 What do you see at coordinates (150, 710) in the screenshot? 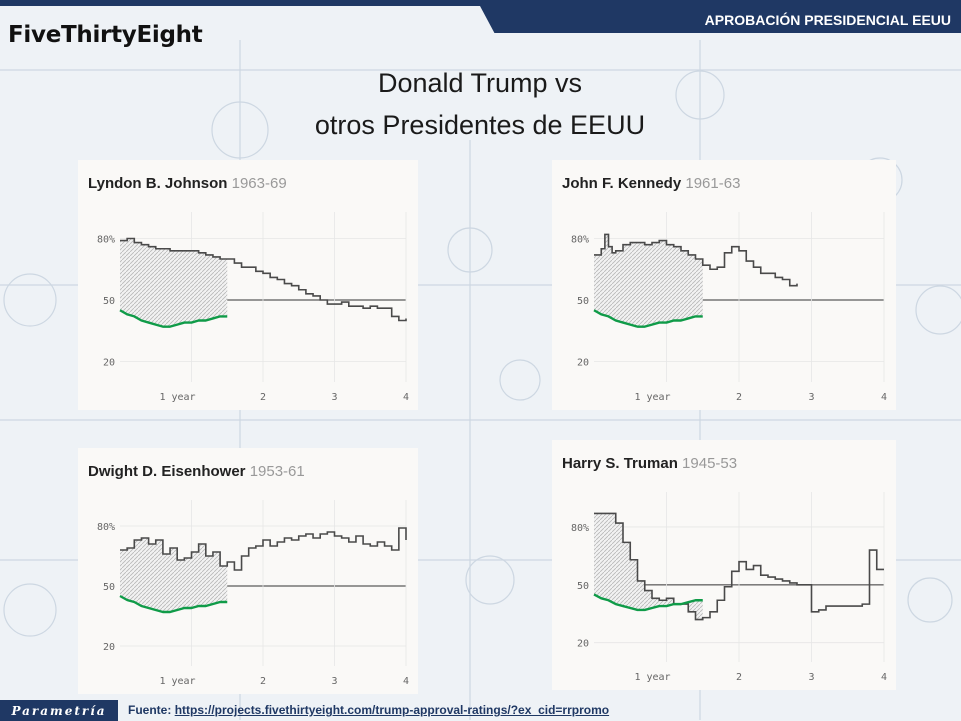
I see `source-label: Fuente:` at bounding box center [150, 710].